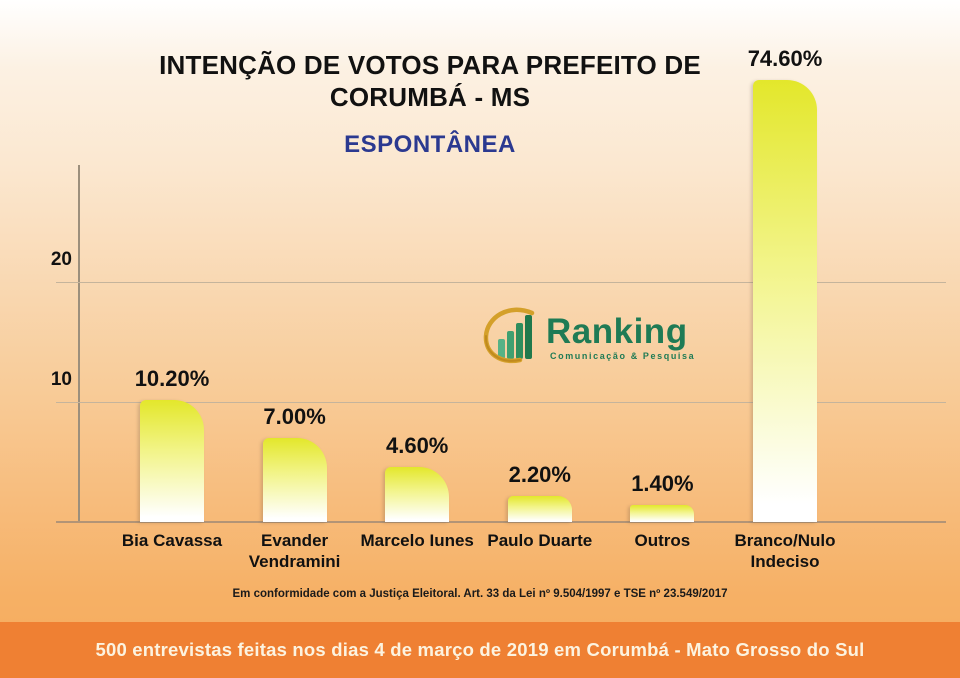 The width and height of the screenshot is (960, 678). What do you see at coordinates (172, 378) in the screenshot?
I see `bar-value-label: 10.20%` at bounding box center [172, 378].